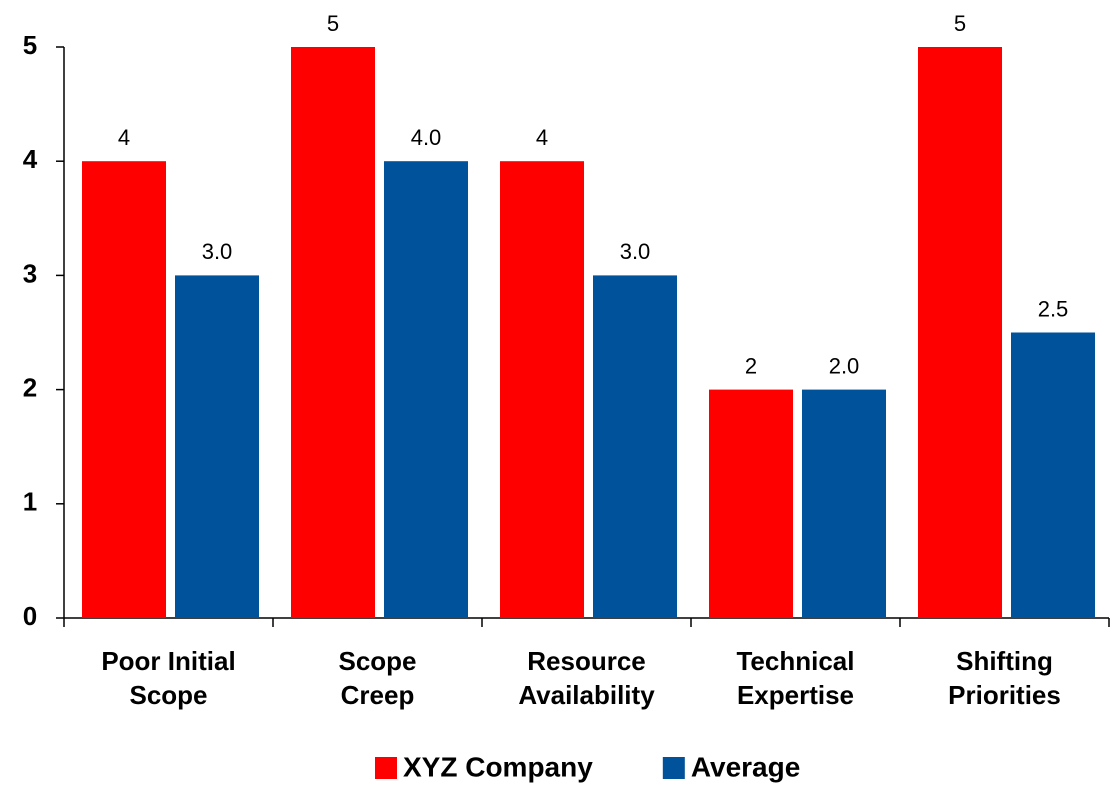 The width and height of the screenshot is (1112, 786). I want to click on label-line: Priorities, so click(1004, 695).